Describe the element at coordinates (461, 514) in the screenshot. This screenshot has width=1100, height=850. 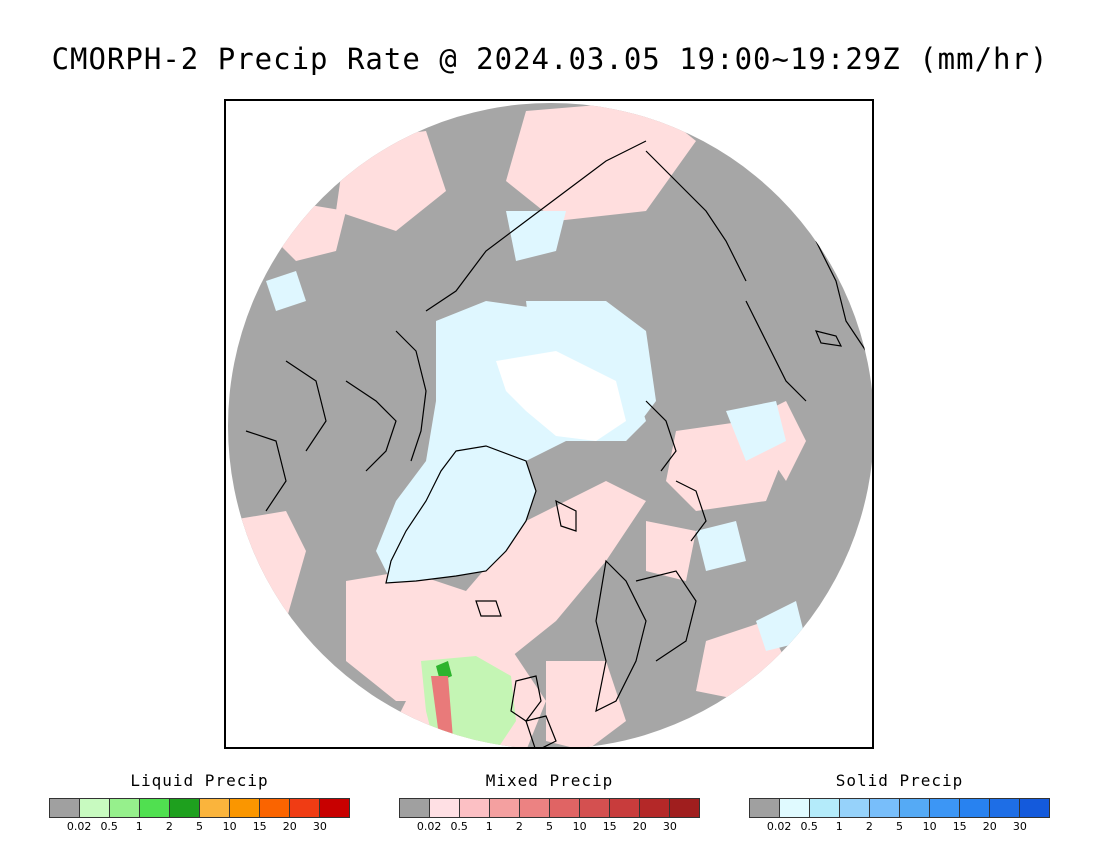
I see `greenland-snow` at that location.